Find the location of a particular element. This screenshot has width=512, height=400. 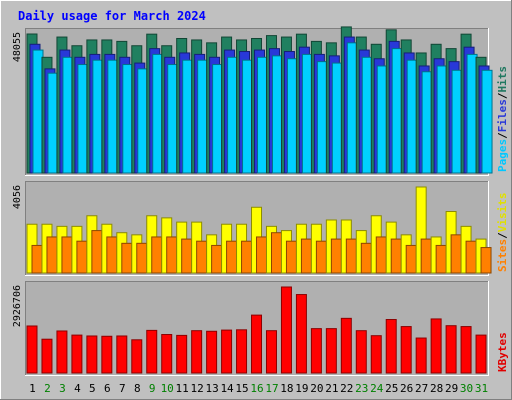

panel-hits-legend-item-4: Hits is located at coordinates (502, 79).